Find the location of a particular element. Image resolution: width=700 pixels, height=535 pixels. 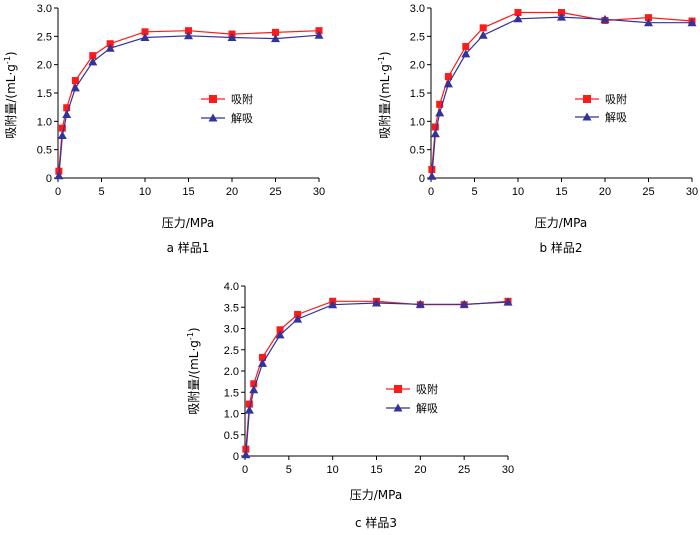

chart-b-x-axis-label: 压力/MPa is located at coordinates (561, 223).